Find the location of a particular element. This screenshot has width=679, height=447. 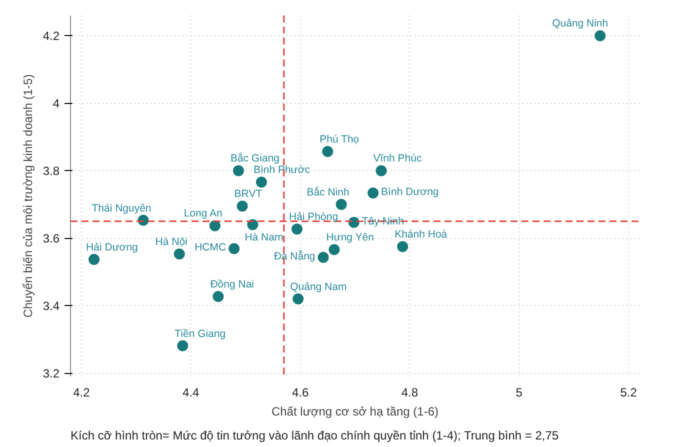

annotation: Tiền Giang is located at coordinates (200, 334).